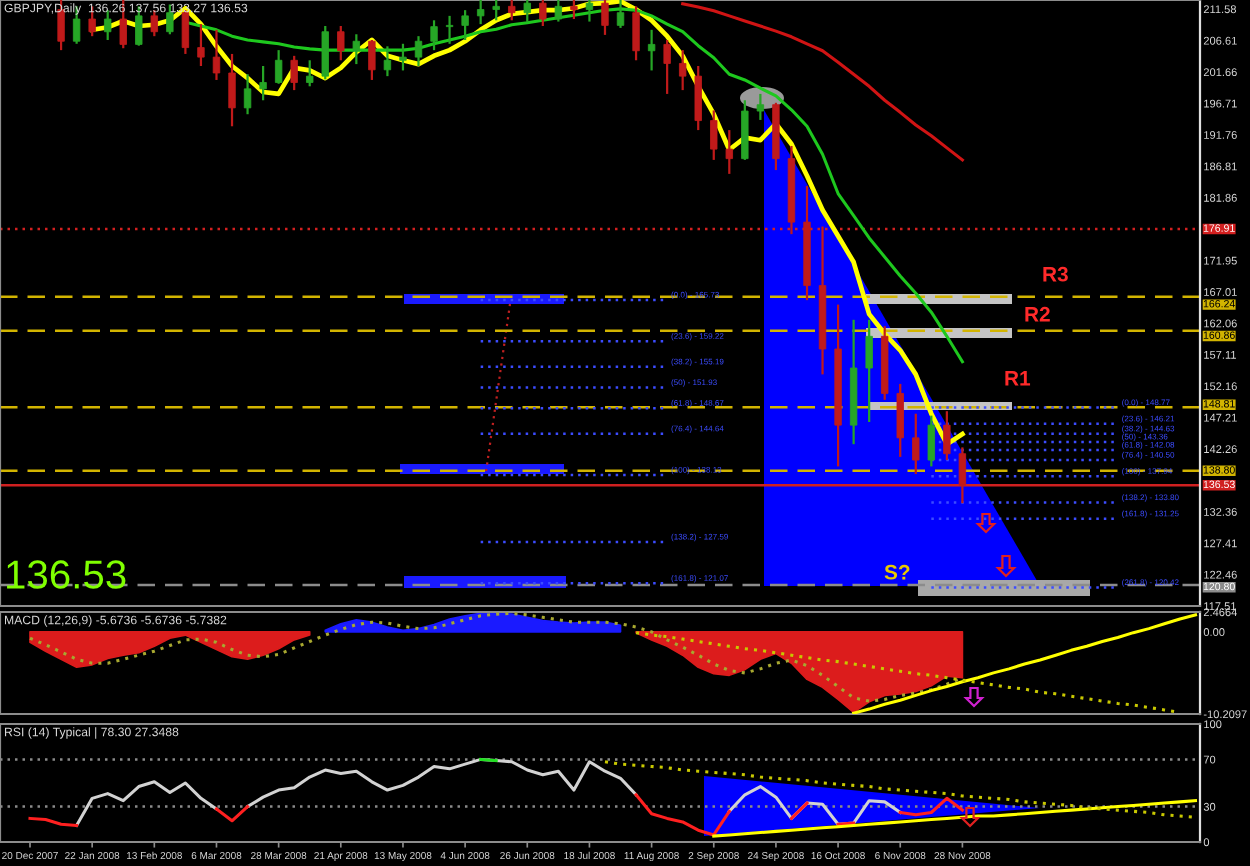 This screenshot has height=866, width=1250. Describe the element at coordinates (1055, 274) in the screenshot. I see `annotation: R3` at that location.